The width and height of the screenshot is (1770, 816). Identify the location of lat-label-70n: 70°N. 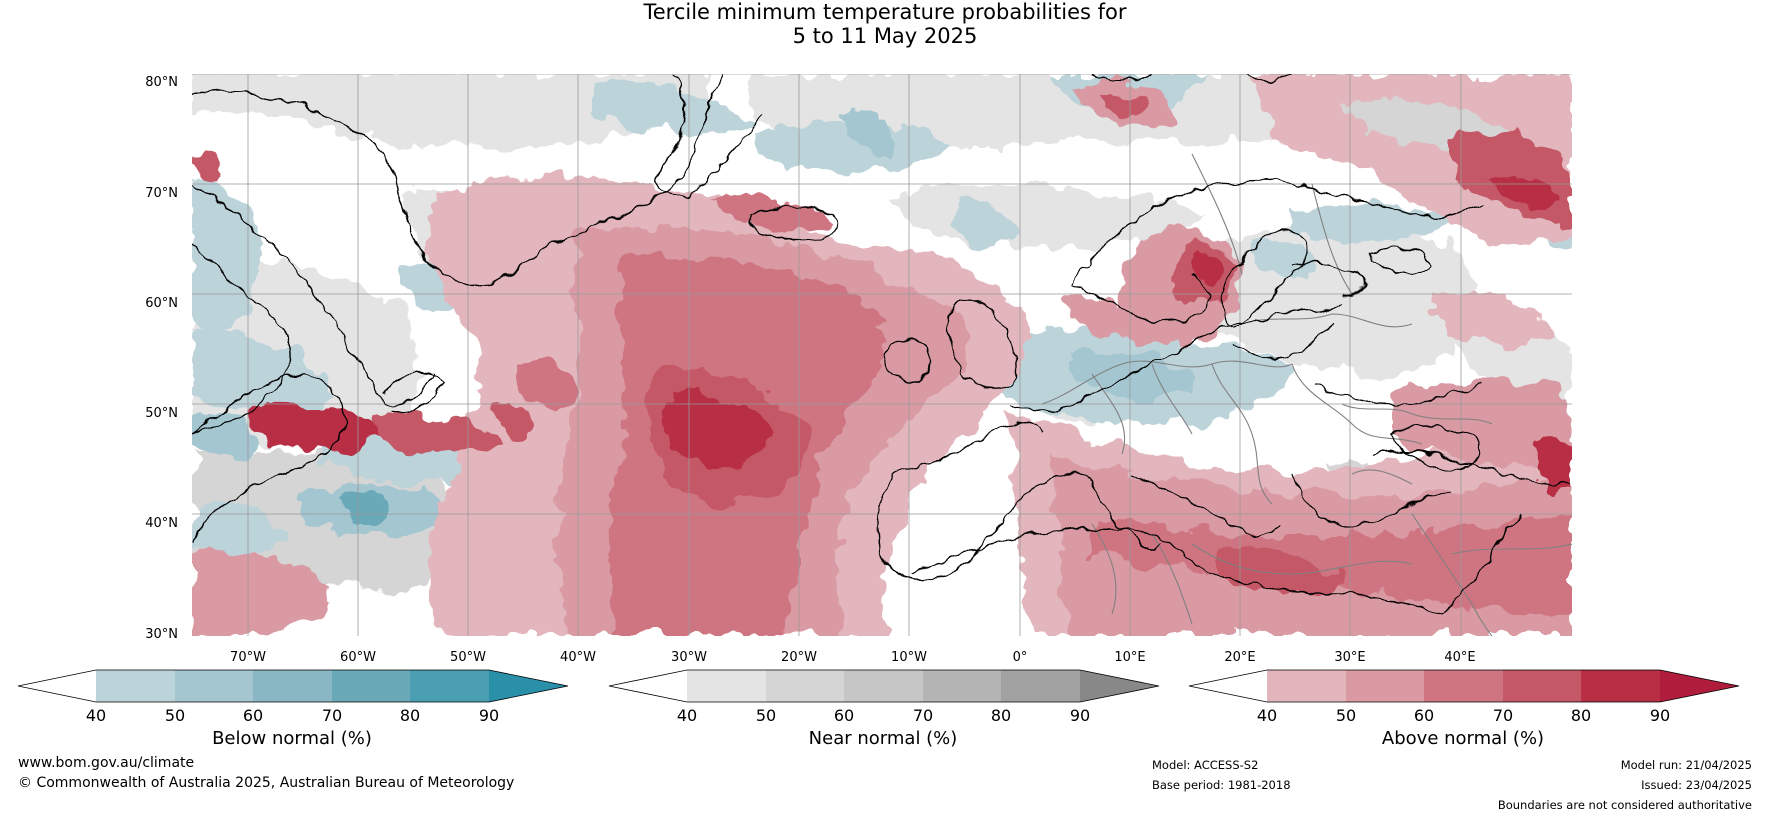
(161, 193).